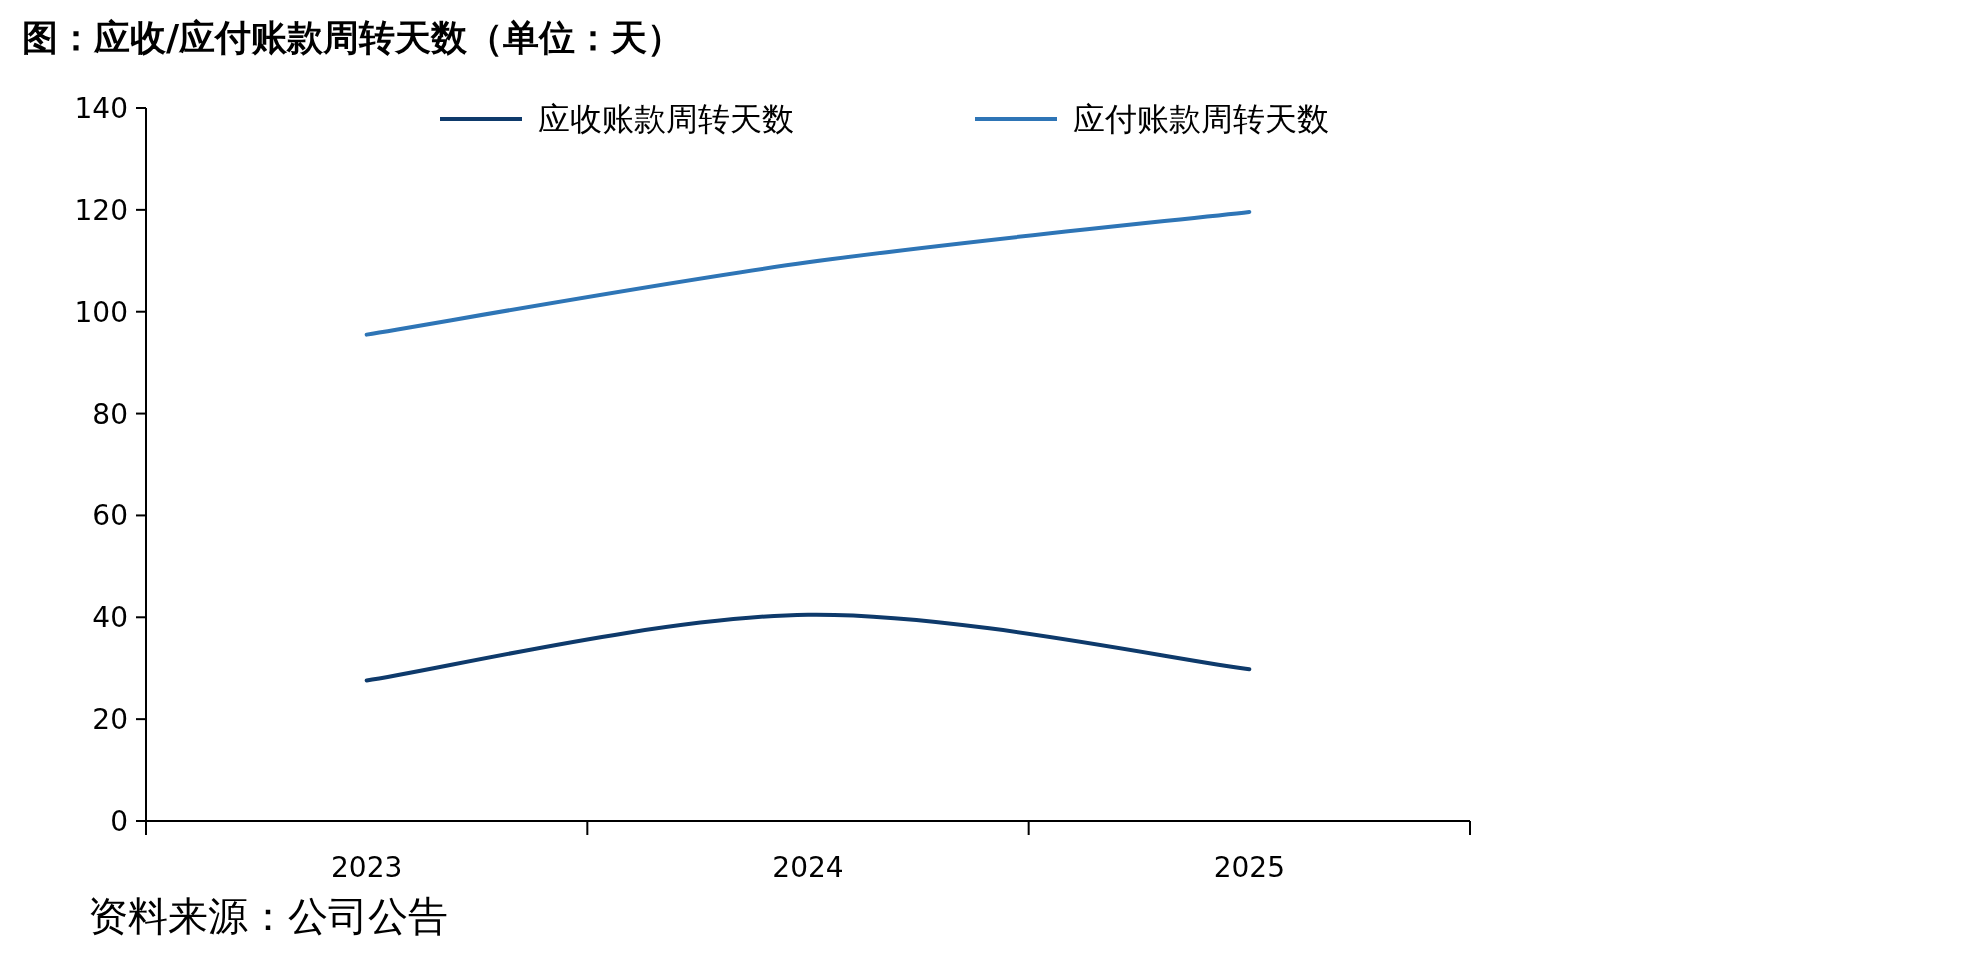 The height and width of the screenshot is (953, 1987). What do you see at coordinates (110, 516) in the screenshot?
I see `y-tick-label: 60` at bounding box center [110, 516].